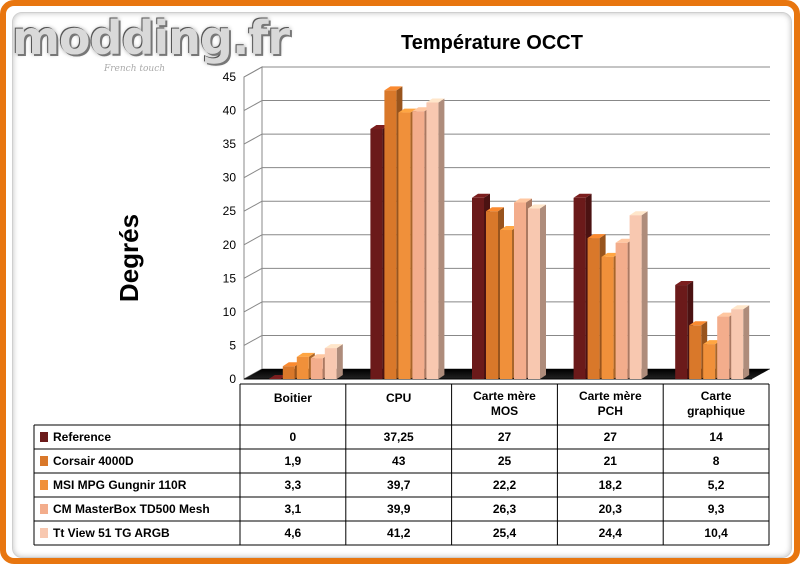 The image size is (800, 564). I want to click on y-tick-label: 25, so click(230, 211).